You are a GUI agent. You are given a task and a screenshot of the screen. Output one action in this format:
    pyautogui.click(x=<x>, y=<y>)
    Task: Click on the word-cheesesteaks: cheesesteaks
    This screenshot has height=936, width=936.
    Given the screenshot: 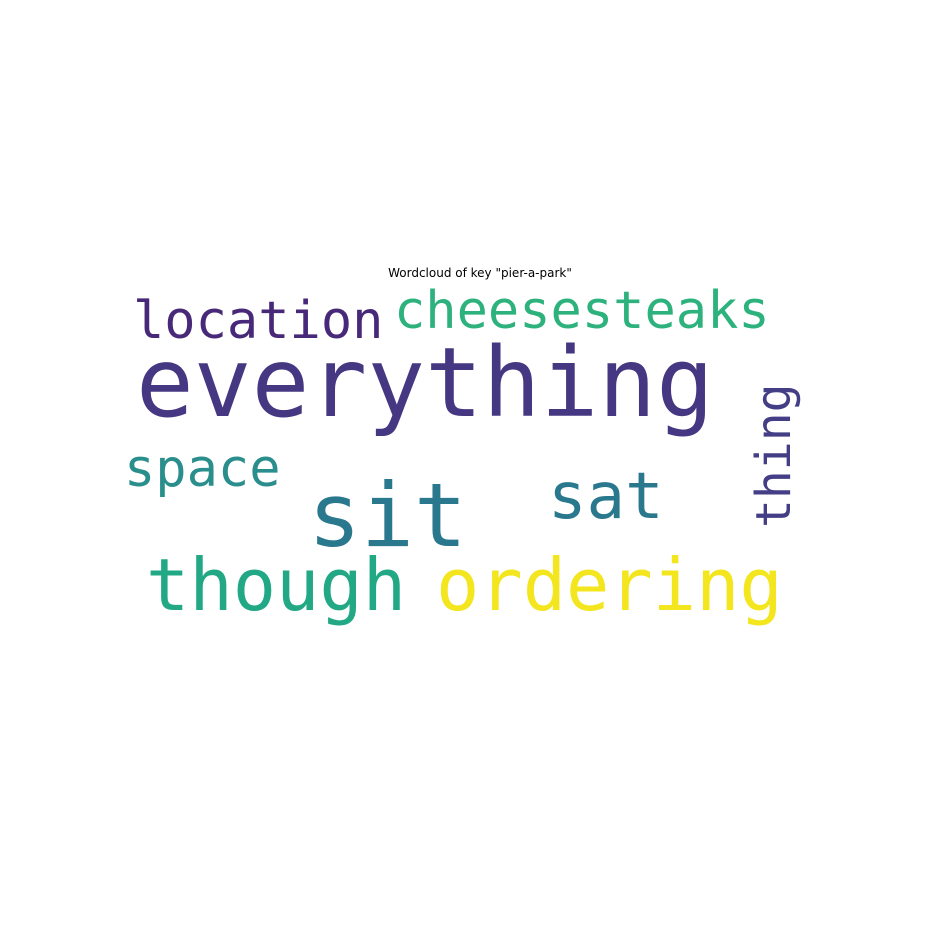 What is the action you would take?
    pyautogui.click(x=582, y=311)
    